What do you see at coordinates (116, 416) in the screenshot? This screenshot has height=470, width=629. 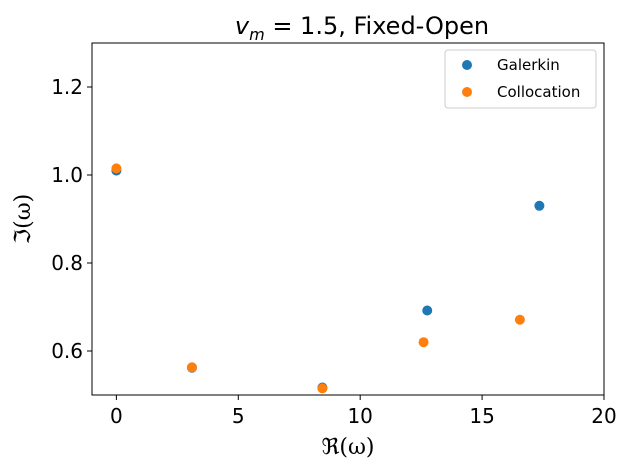 I see `x-tick-label: 0` at bounding box center [116, 416].